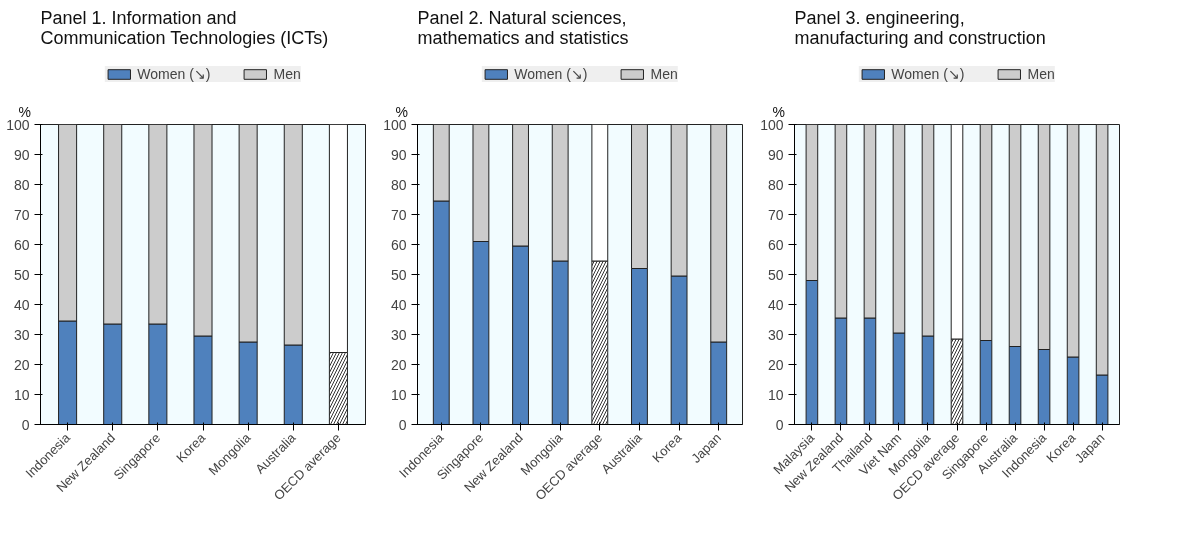 This screenshot has height=539, width=1183. What do you see at coordinates (523, 27) in the screenshot?
I see `chart-title: Panel 2. Natural sciences, mathematics and statistics` at bounding box center [523, 27].